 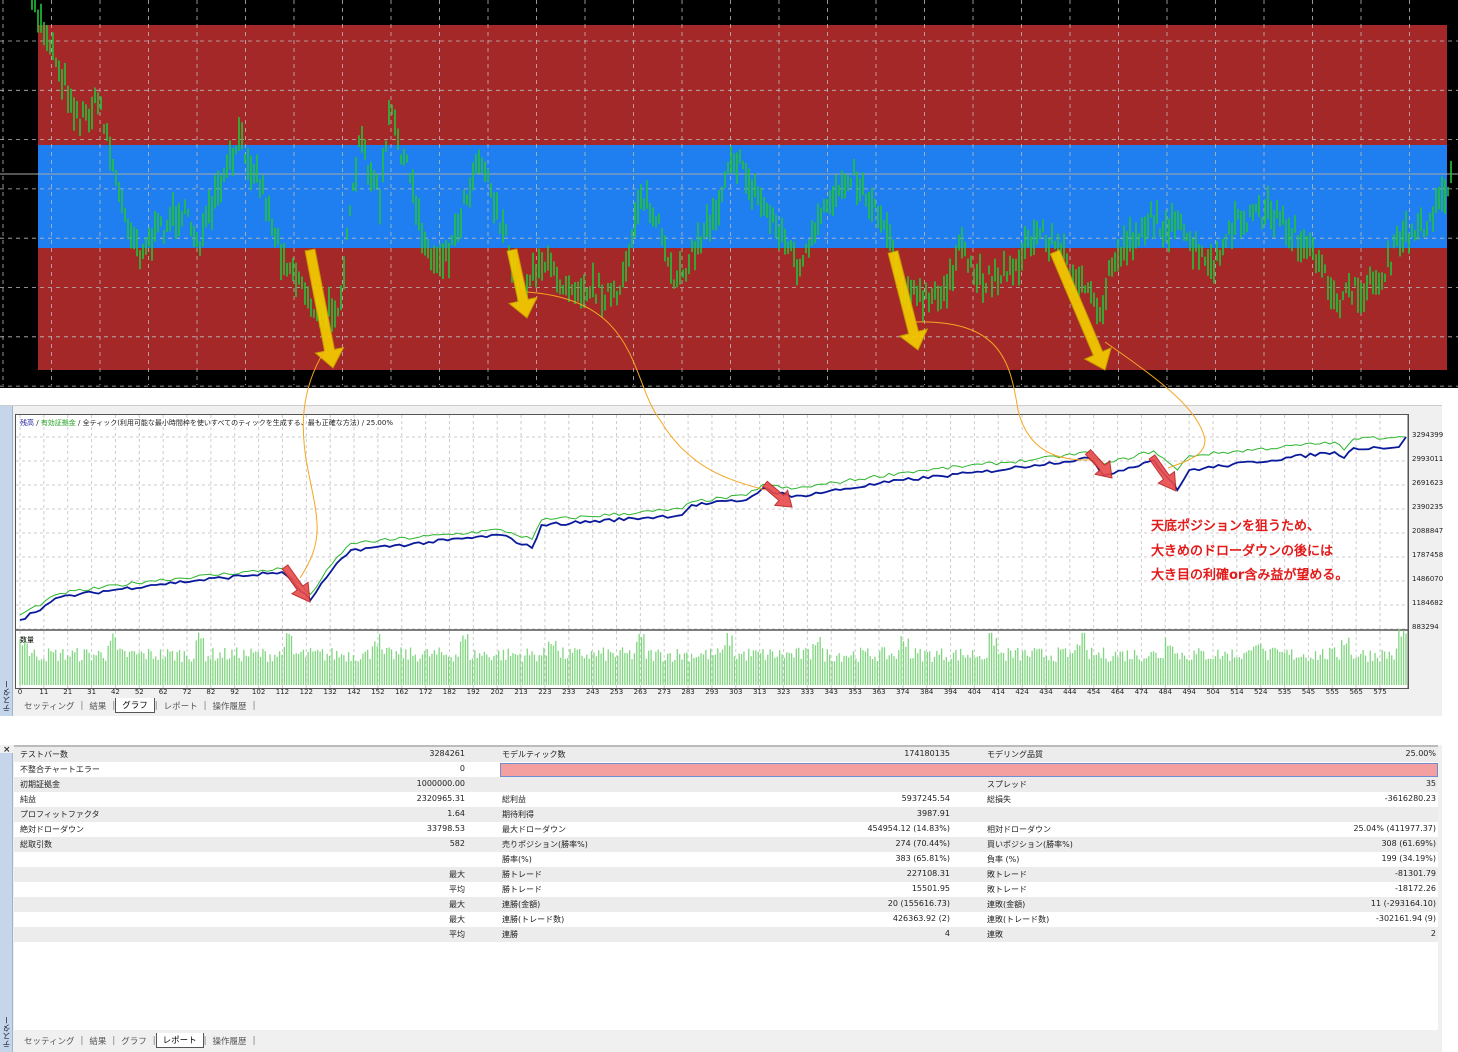 What do you see at coordinates (1308, 692) in the screenshot?
I see `x-tick-label: 545` at bounding box center [1308, 692].